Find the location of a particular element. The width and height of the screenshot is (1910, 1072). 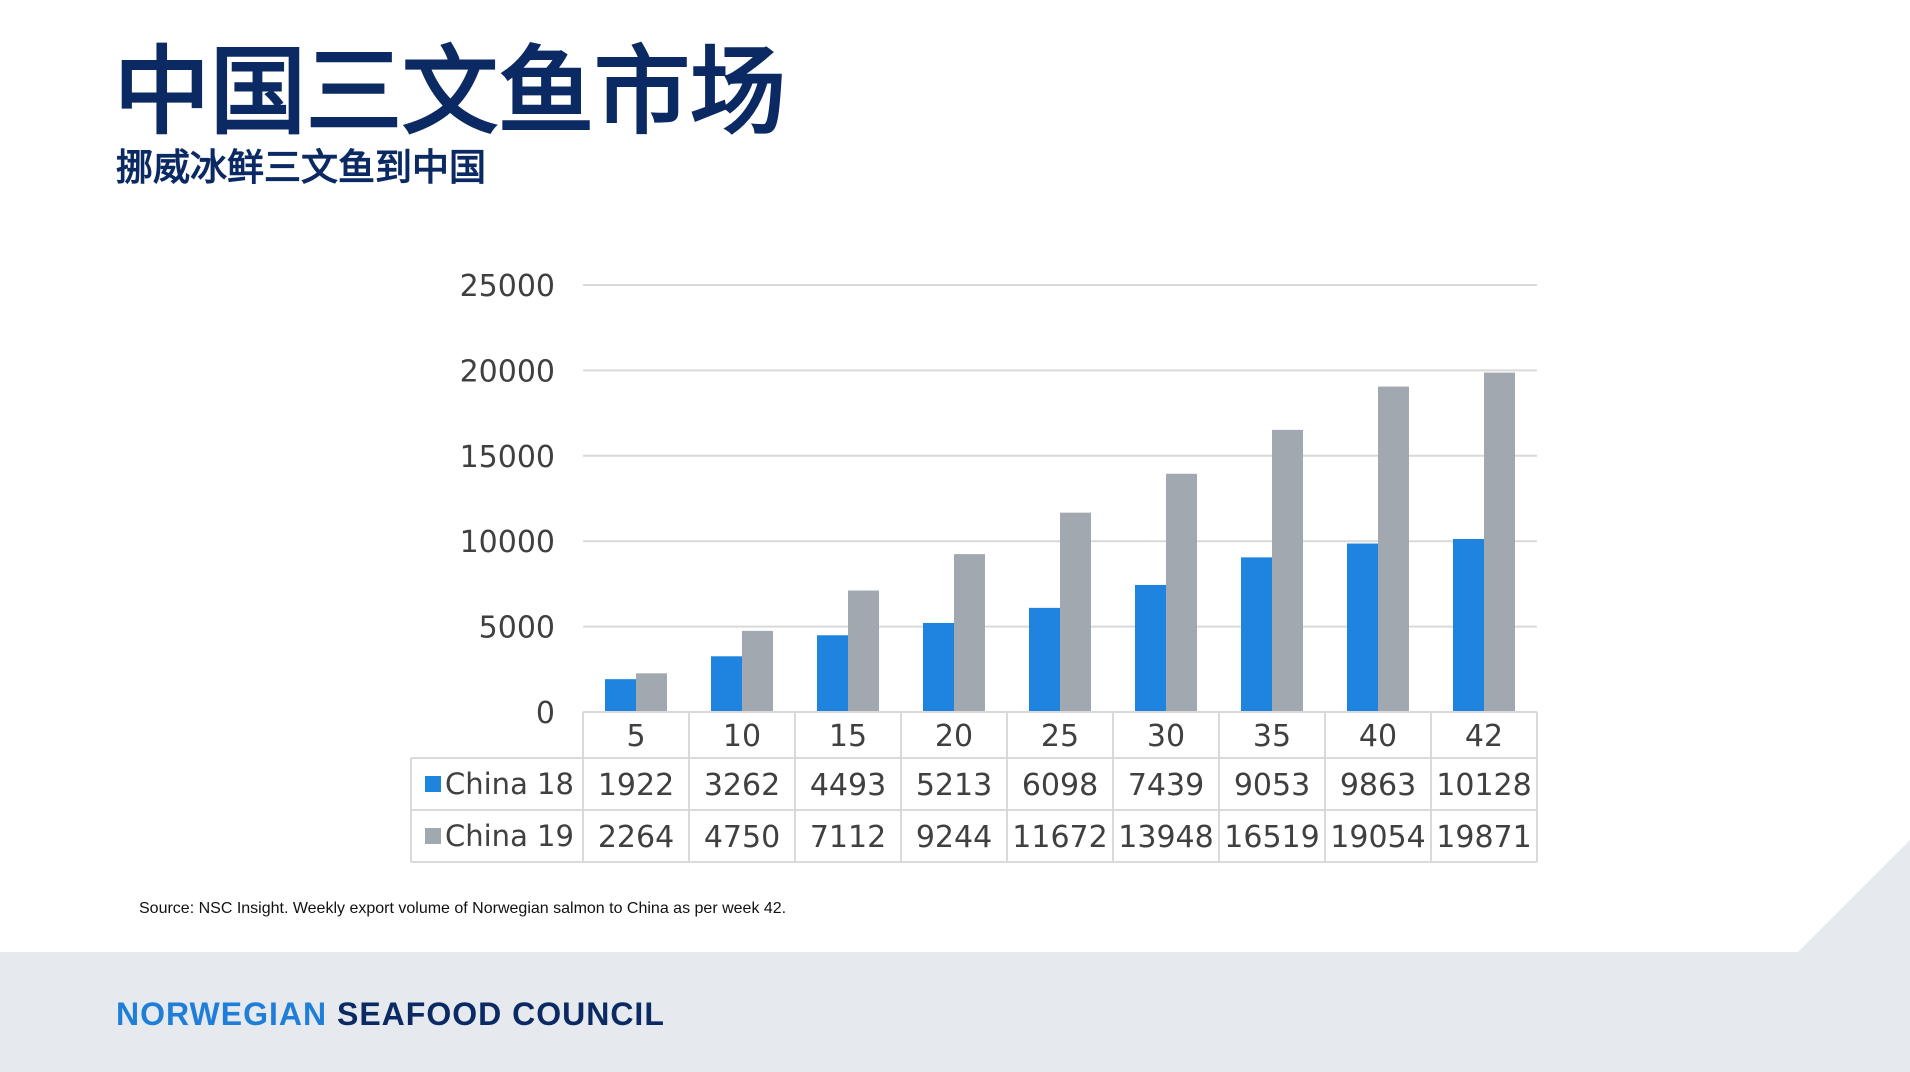

data-label: 11672 is located at coordinates (1059, 837).